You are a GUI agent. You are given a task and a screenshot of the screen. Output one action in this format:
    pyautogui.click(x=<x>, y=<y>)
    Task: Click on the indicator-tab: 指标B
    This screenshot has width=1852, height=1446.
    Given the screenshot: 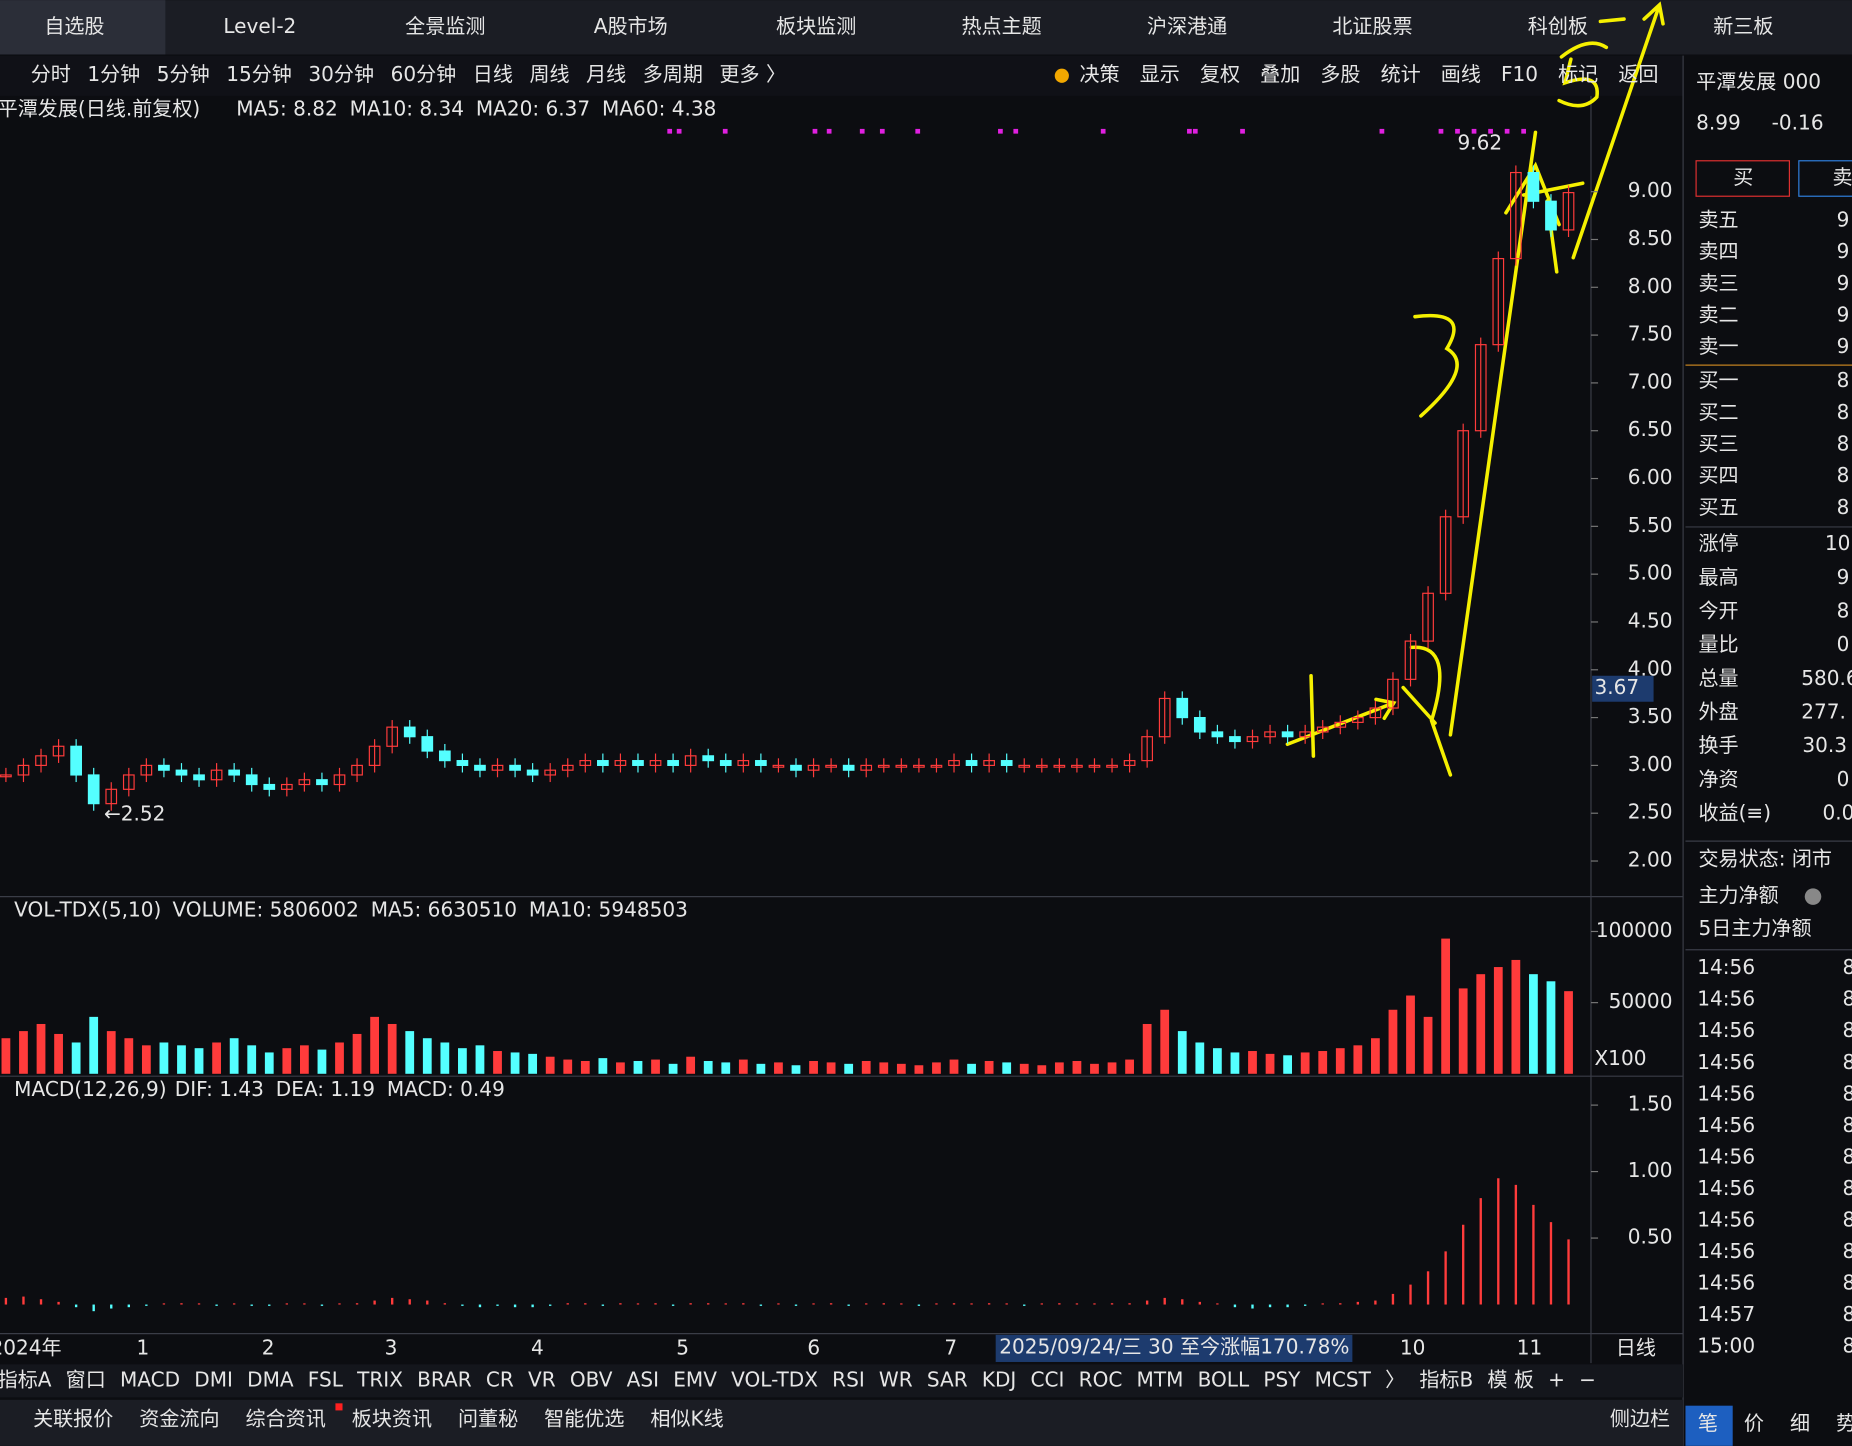 What is the action you would take?
    pyautogui.click(x=1446, y=1379)
    